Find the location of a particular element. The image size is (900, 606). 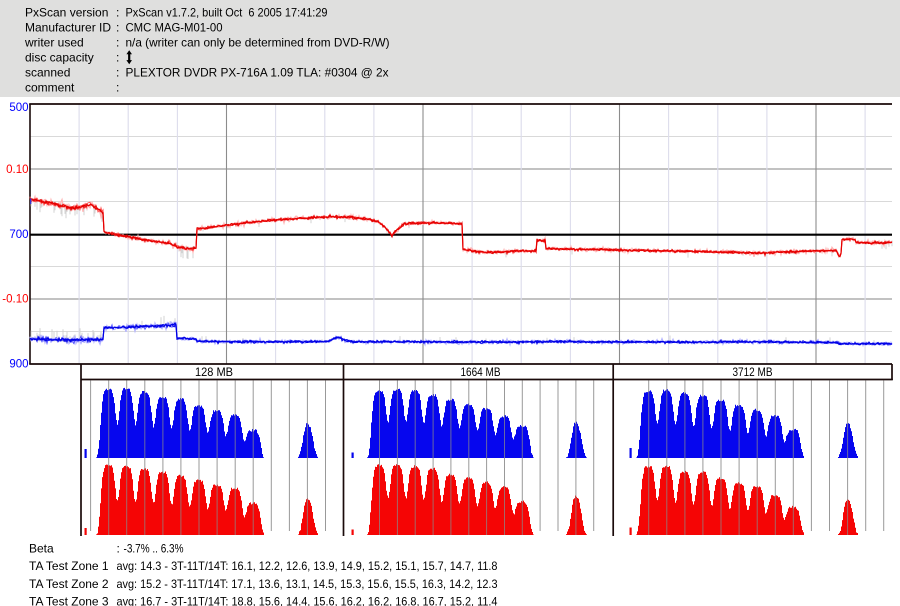

svg-text: TA Test Zone 2 is located at coordinates (69, 584).